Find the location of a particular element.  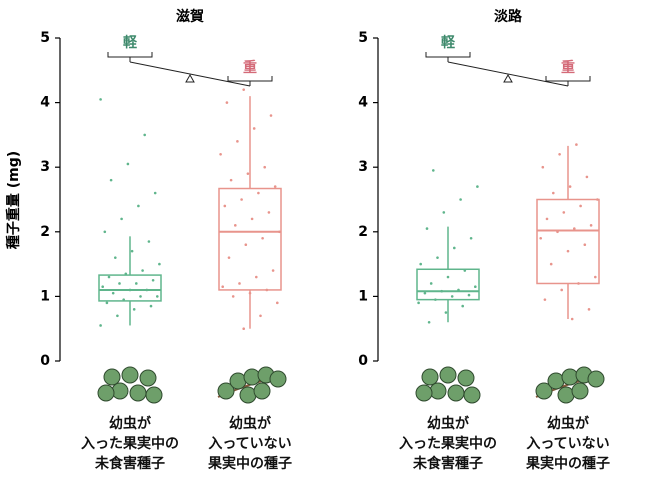

y-tick-label: 4 is located at coordinates (45, 103).